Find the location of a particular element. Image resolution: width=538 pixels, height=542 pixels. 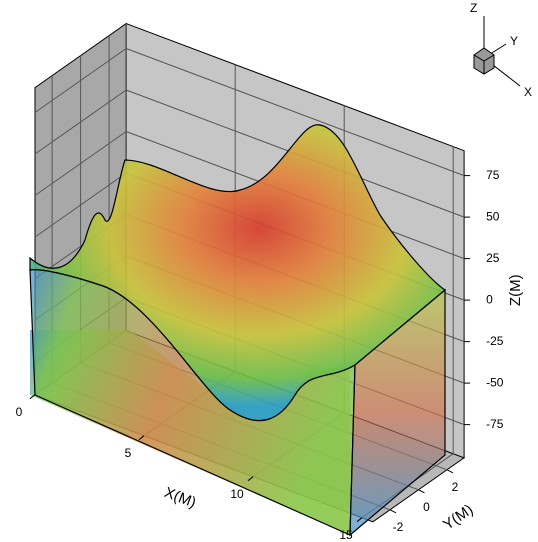

y-tick-label: 0 is located at coordinates (426, 507).